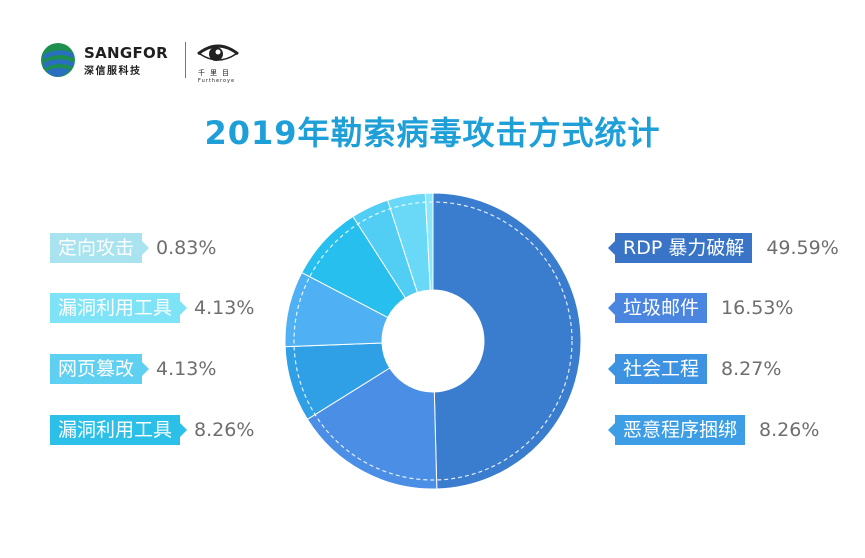 This screenshot has width=865, height=558. I want to click on legend-right-item: RDP 暴力破解 49.59%, so click(723, 248).